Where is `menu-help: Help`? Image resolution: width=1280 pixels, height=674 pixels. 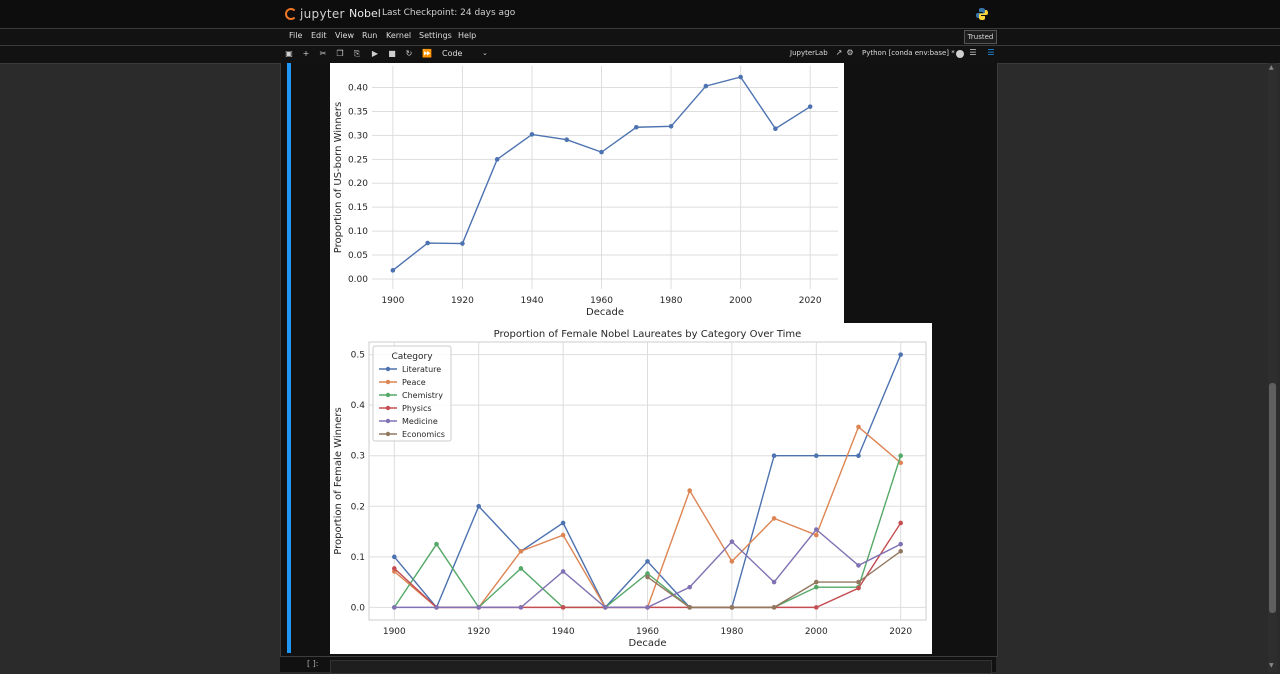
menu-help: Help is located at coordinates (467, 35).